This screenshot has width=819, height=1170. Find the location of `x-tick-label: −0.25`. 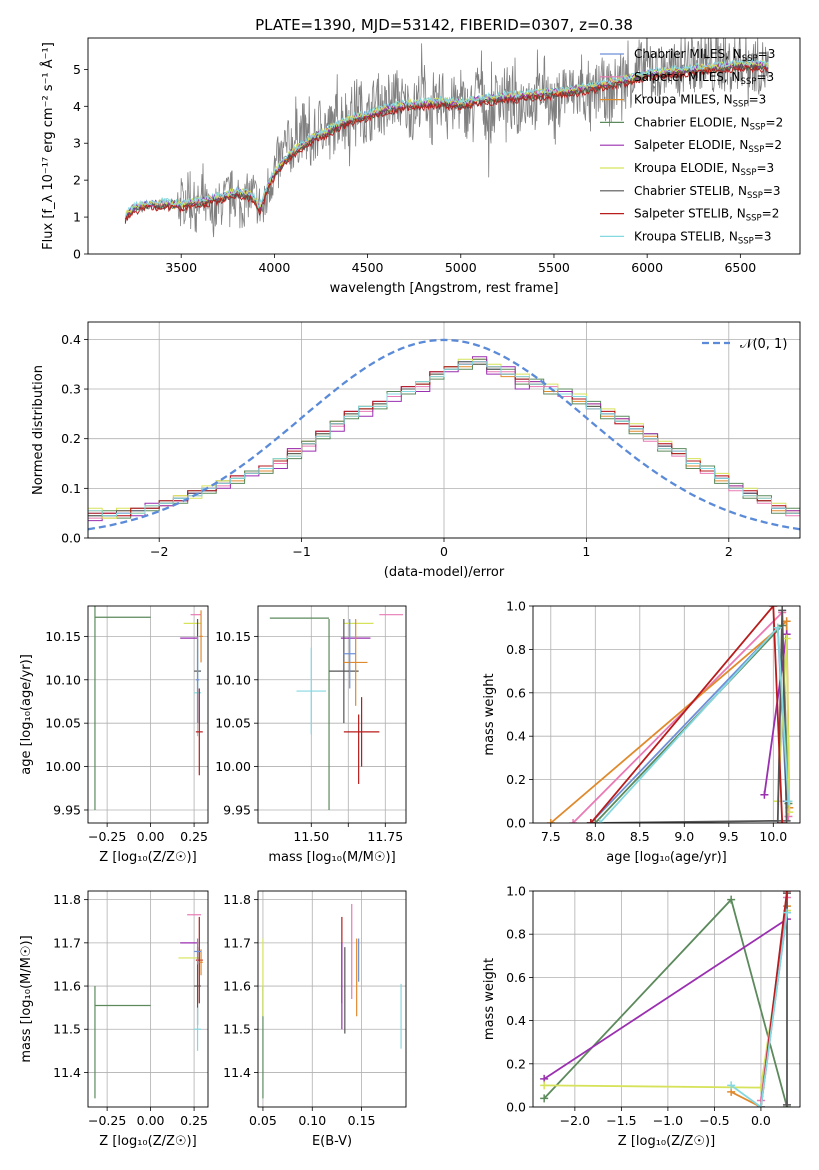

x-tick-label: −0.25 is located at coordinates (107, 1120).